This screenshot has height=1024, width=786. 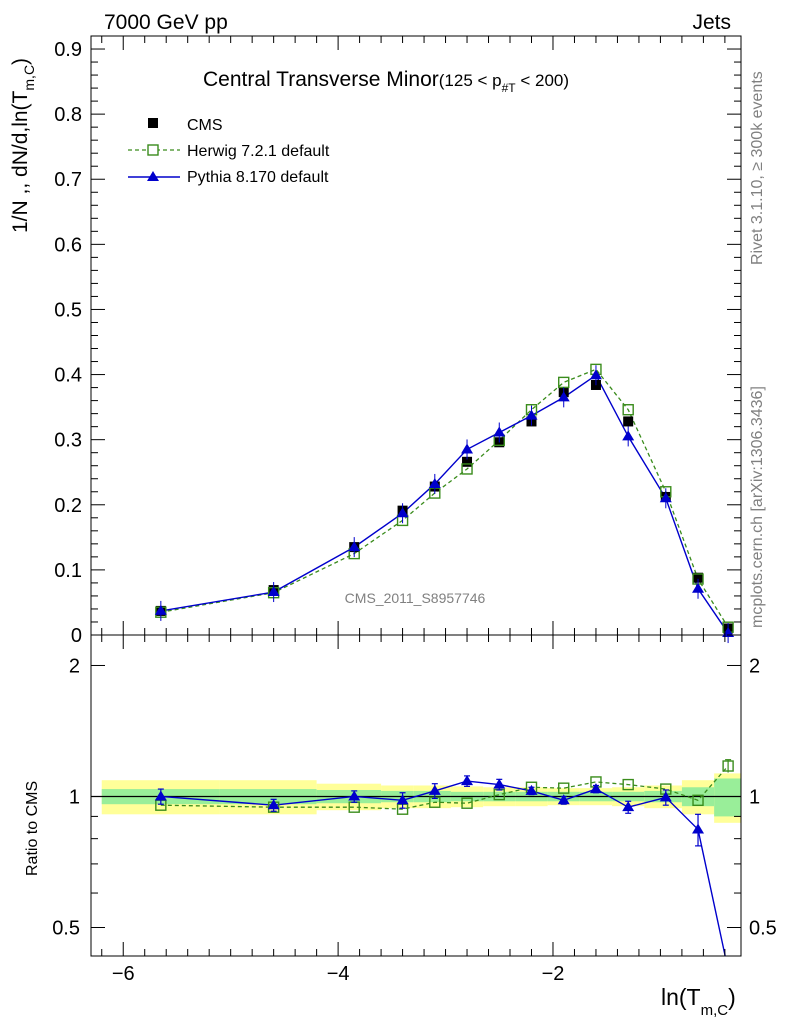 What do you see at coordinates (74, 666) in the screenshot?
I see `ratio-y-tick-label: 2` at bounding box center [74, 666].